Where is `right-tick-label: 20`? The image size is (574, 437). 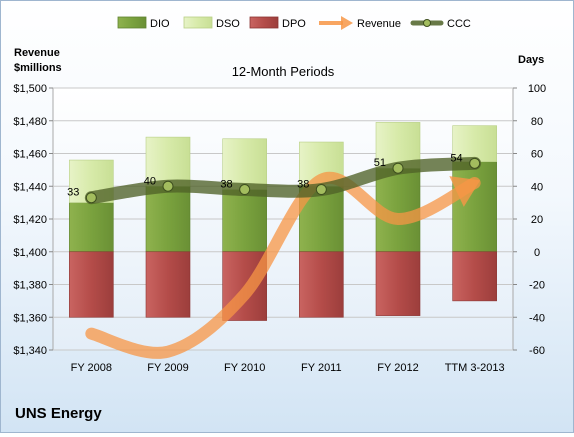 right-tick-label: 20 is located at coordinates (537, 220).